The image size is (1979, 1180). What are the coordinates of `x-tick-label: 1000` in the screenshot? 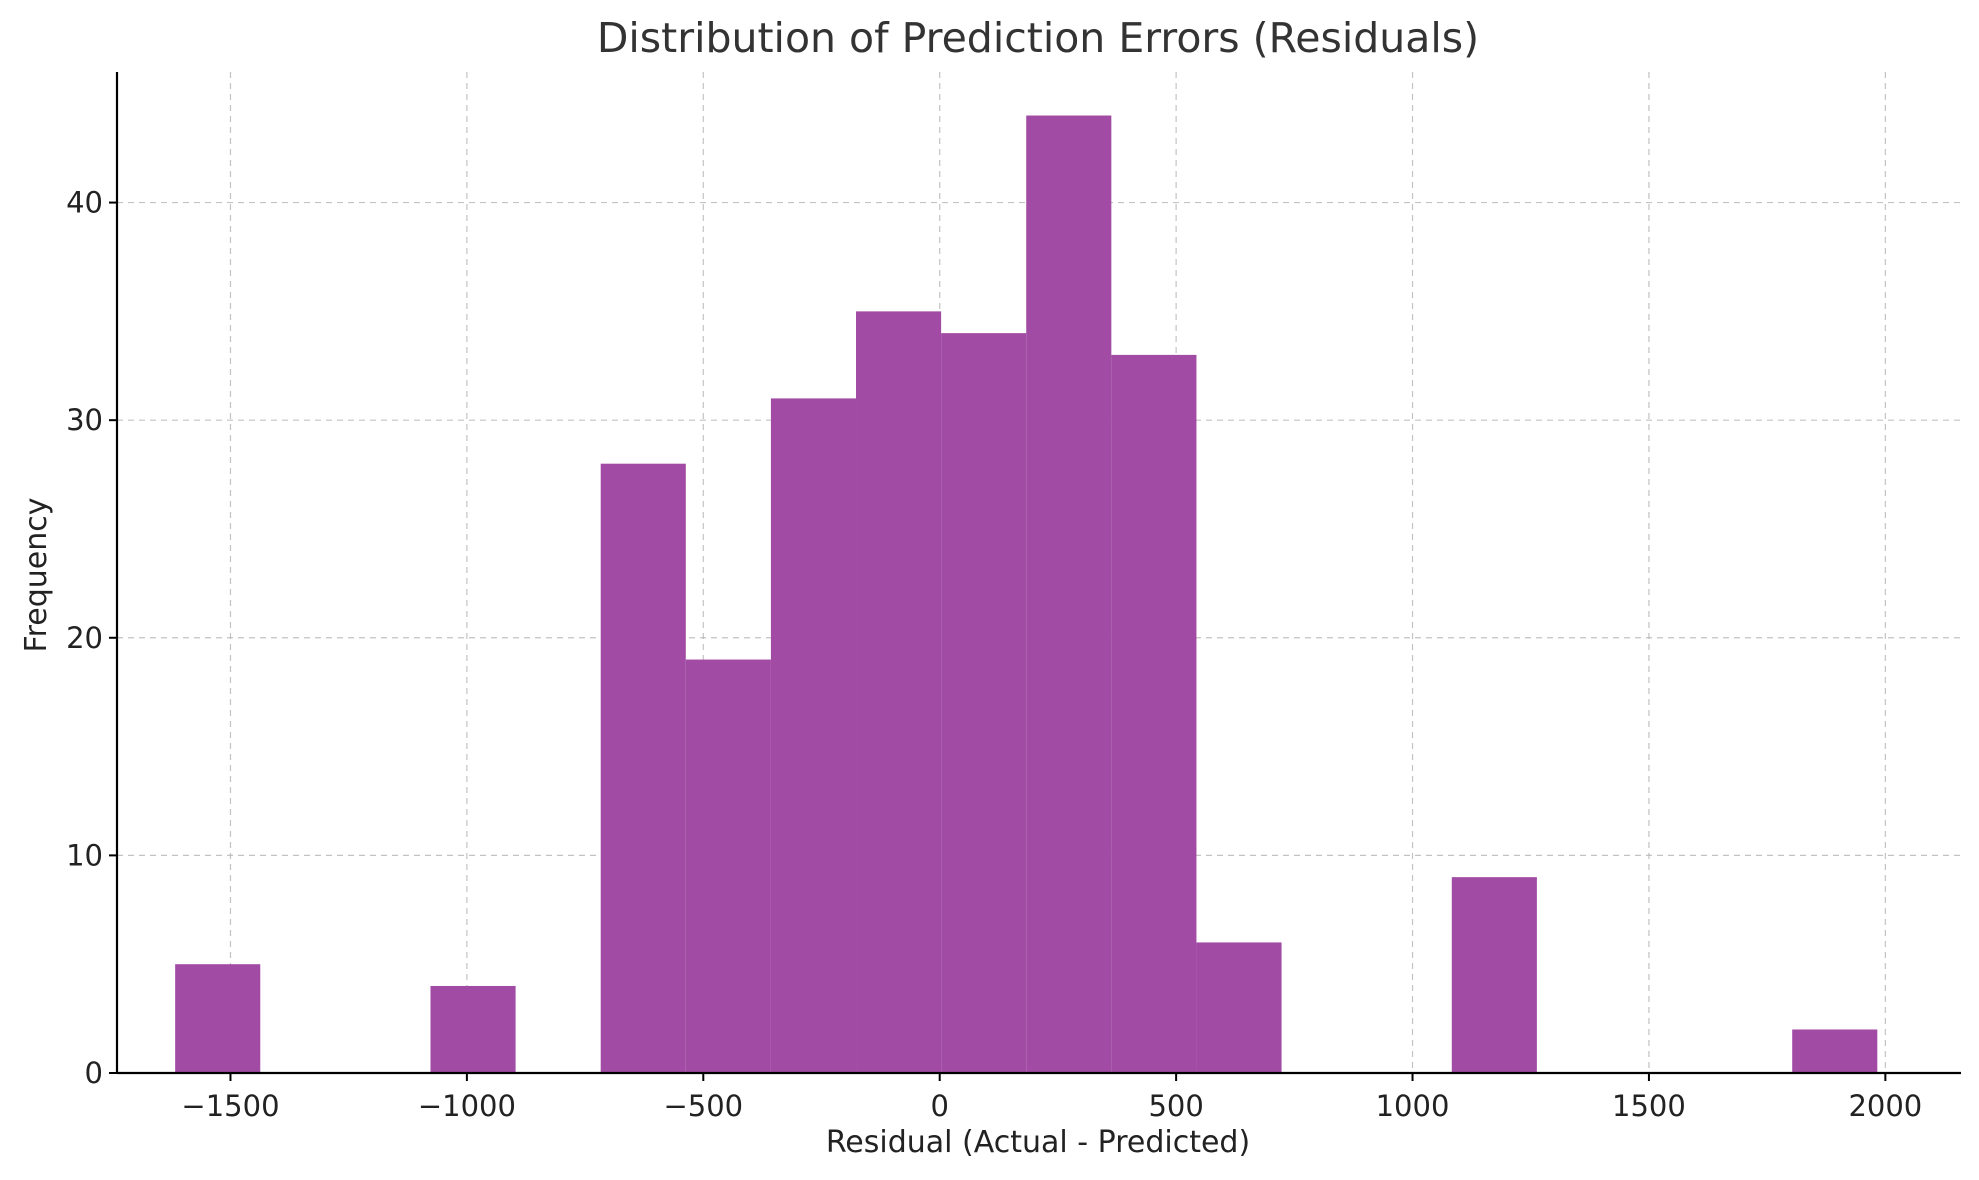 It's located at (1413, 1106).